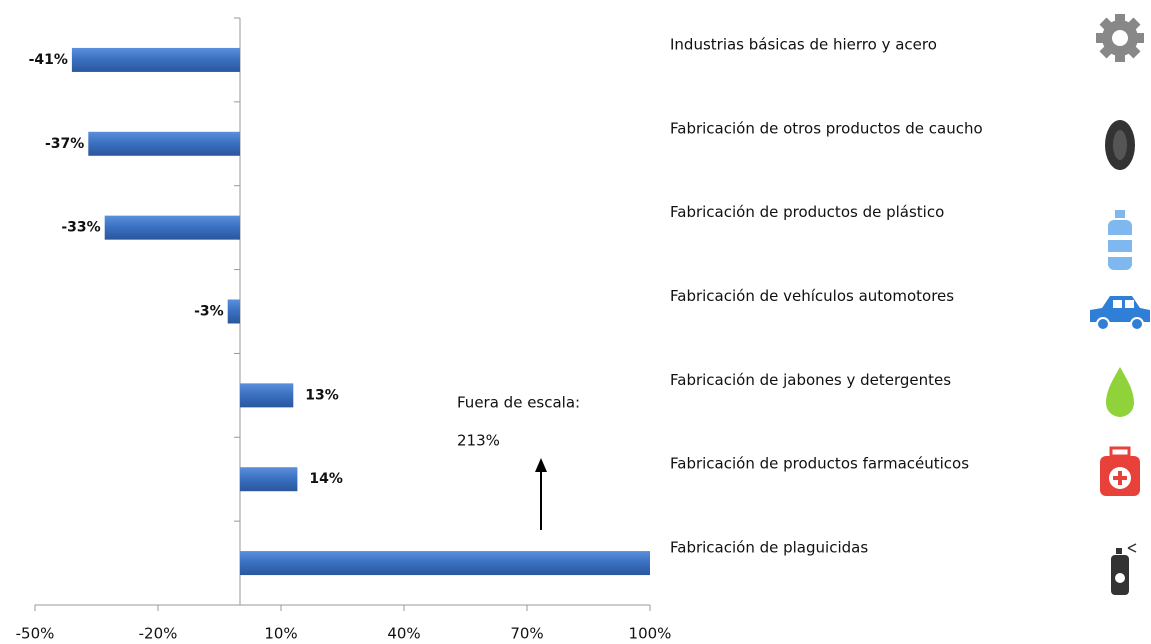 This screenshot has width=1151, height=644. What do you see at coordinates (64, 144) in the screenshot?
I see `value-label: -37%` at bounding box center [64, 144].